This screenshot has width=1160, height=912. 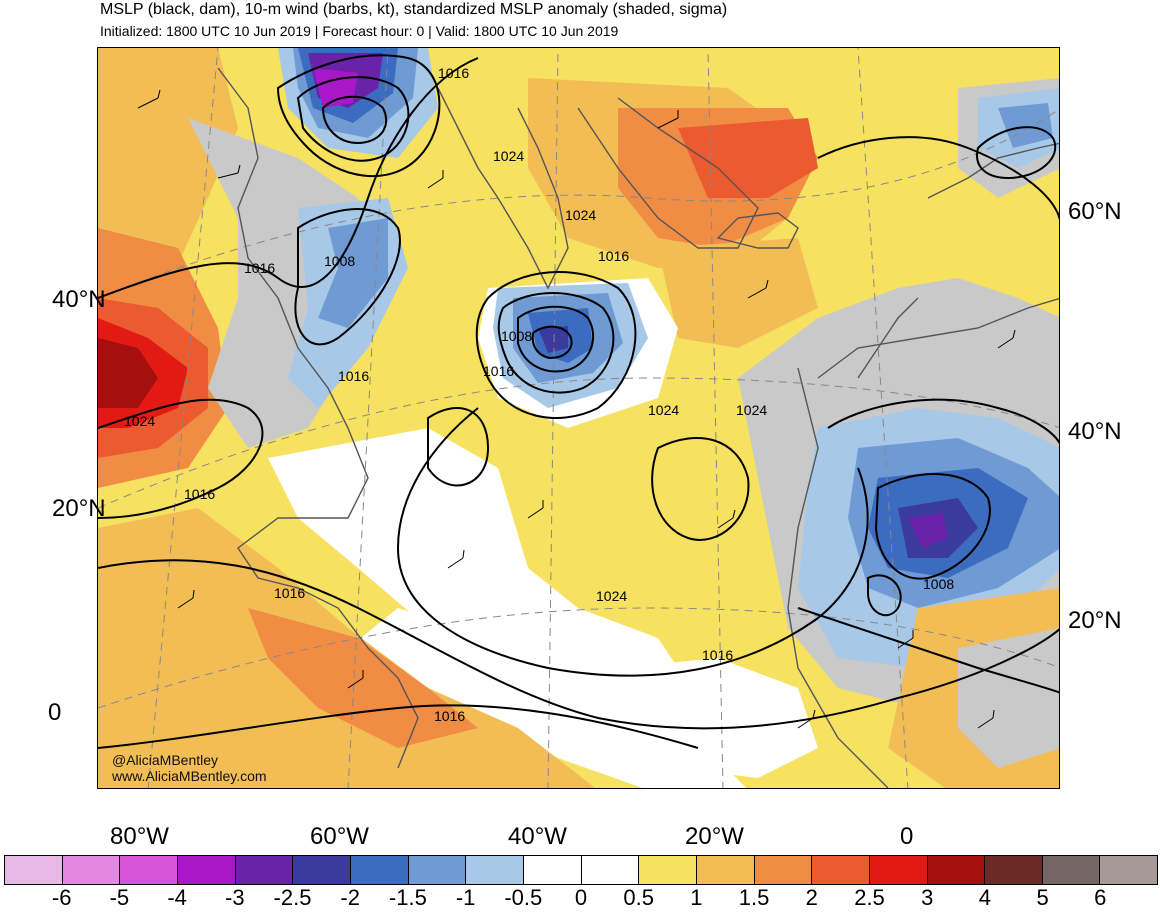 I want to click on credit-handle: @AliciaMBentley, so click(x=165, y=760).